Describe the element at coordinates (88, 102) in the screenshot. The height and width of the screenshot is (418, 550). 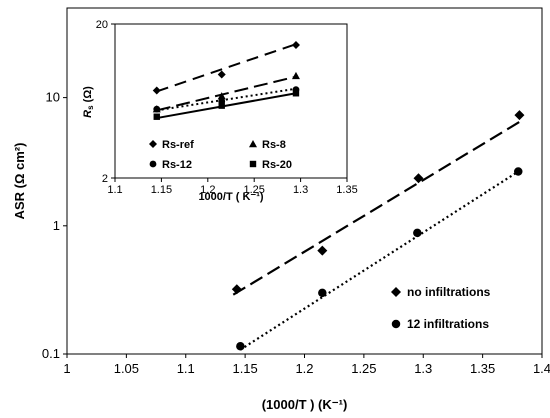
I see `inset-y-axis-title: Rs (Ω)` at that location.